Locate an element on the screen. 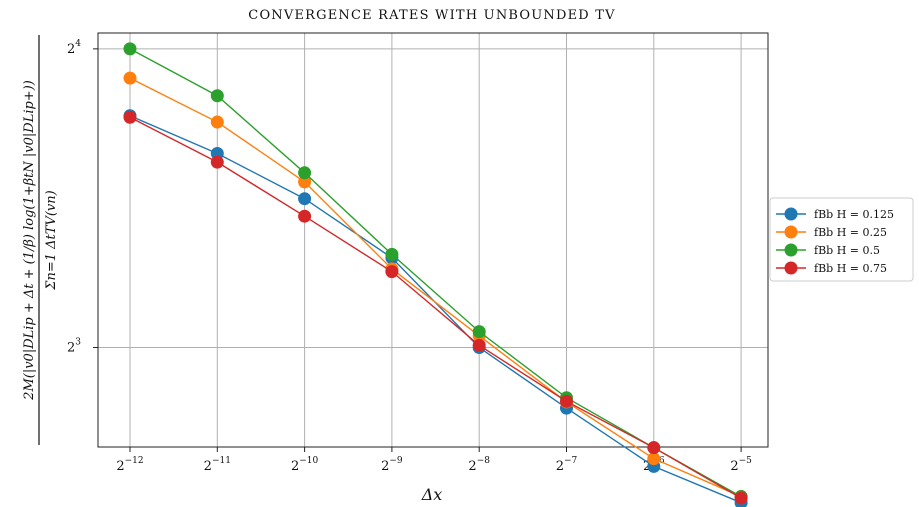  x-tick-label: 2−8 is located at coordinates (479, 465).